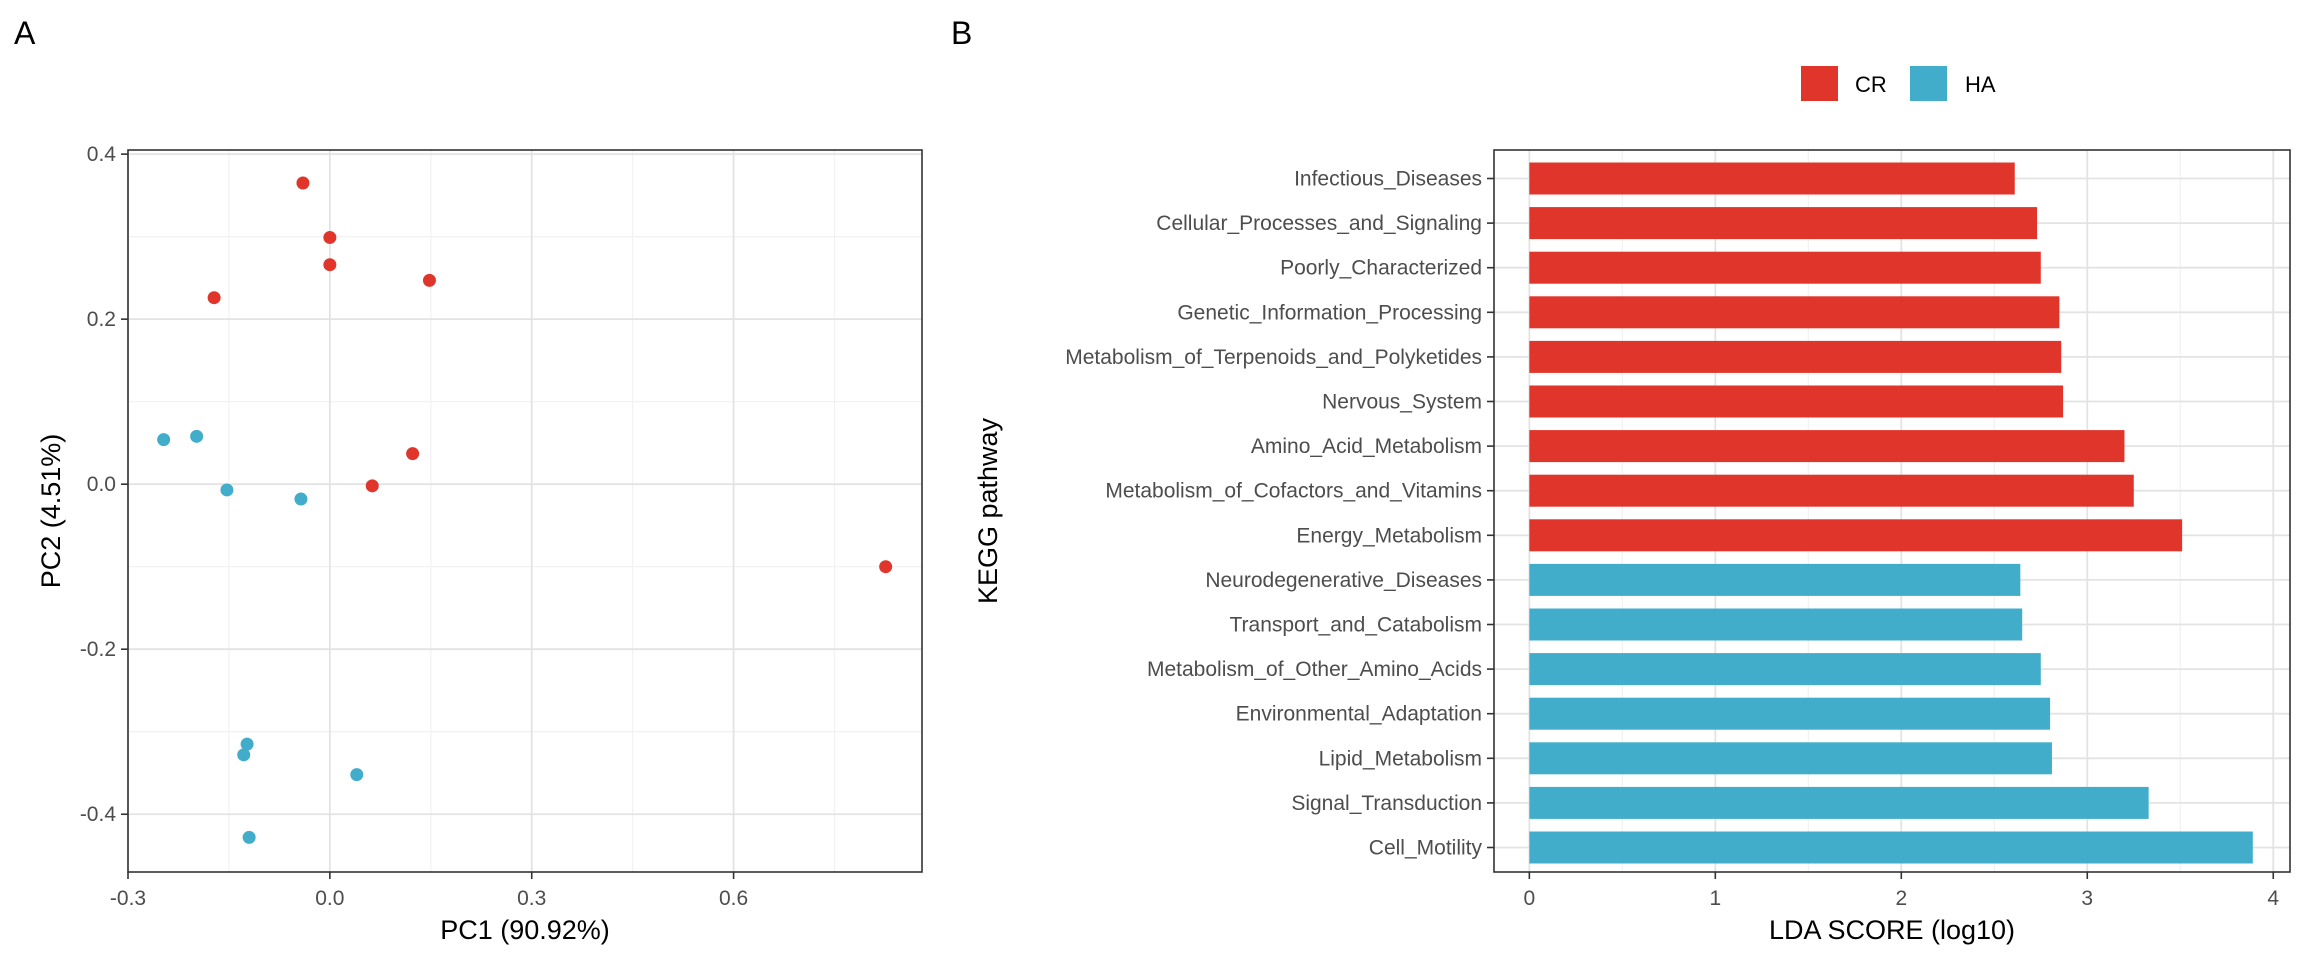 The image size is (2304, 960). Describe the element at coordinates (329, 898) in the screenshot. I see `x-tick-label: 0.0` at that location.